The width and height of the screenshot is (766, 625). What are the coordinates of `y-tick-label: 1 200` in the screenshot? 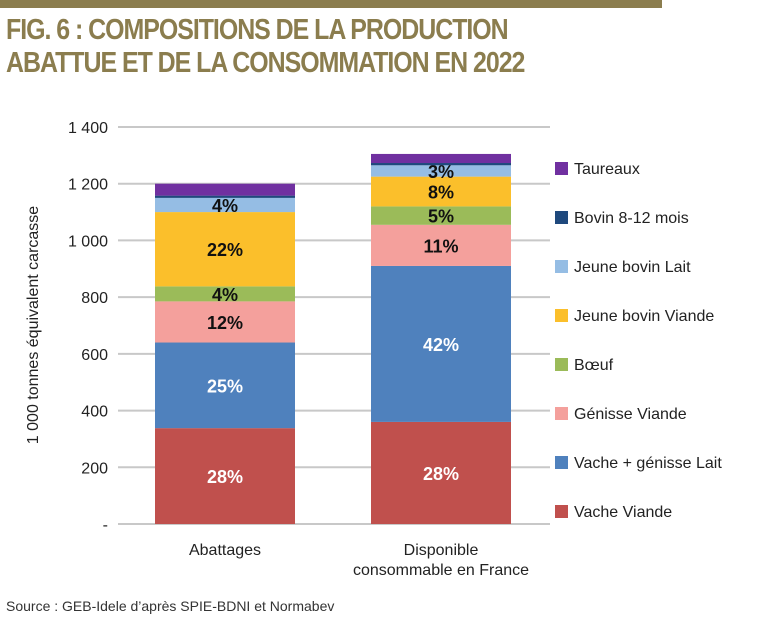 It's located at (88, 185).